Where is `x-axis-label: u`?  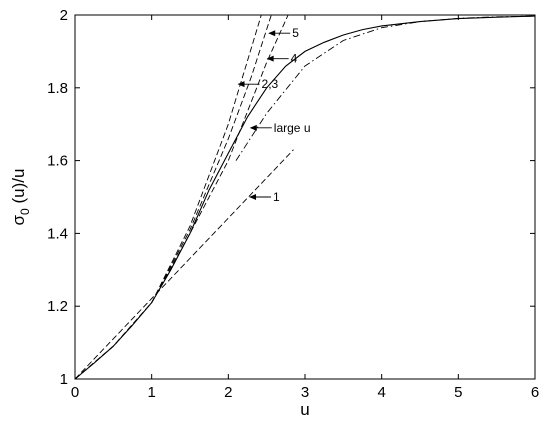
x-axis-label: u is located at coordinates (304, 409).